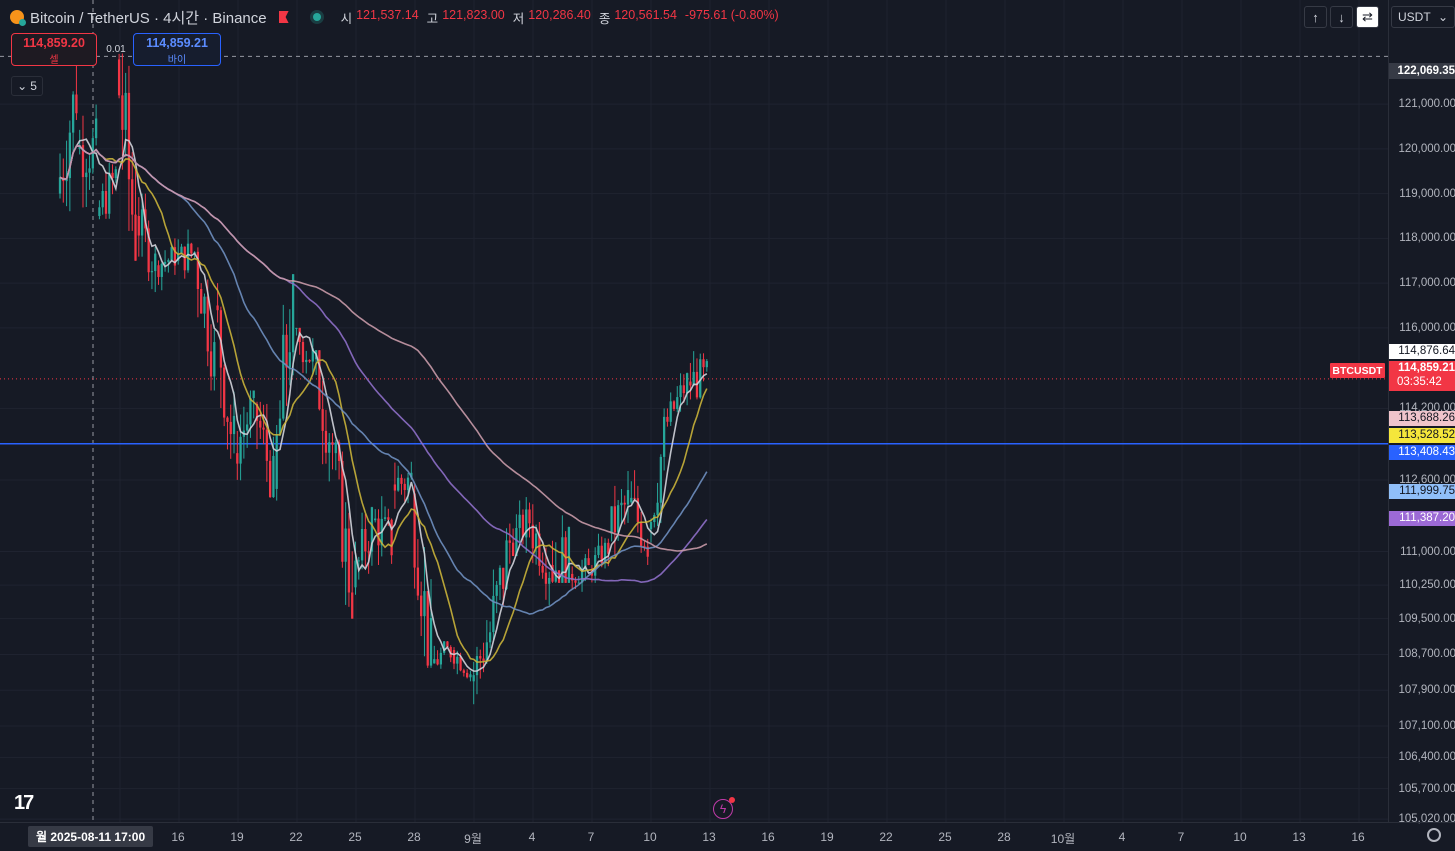 Image resolution: width=1455 pixels, height=851 pixels. Describe the element at coordinates (24, 803) in the screenshot. I see `tradingview-logo-icon: 17` at that location.